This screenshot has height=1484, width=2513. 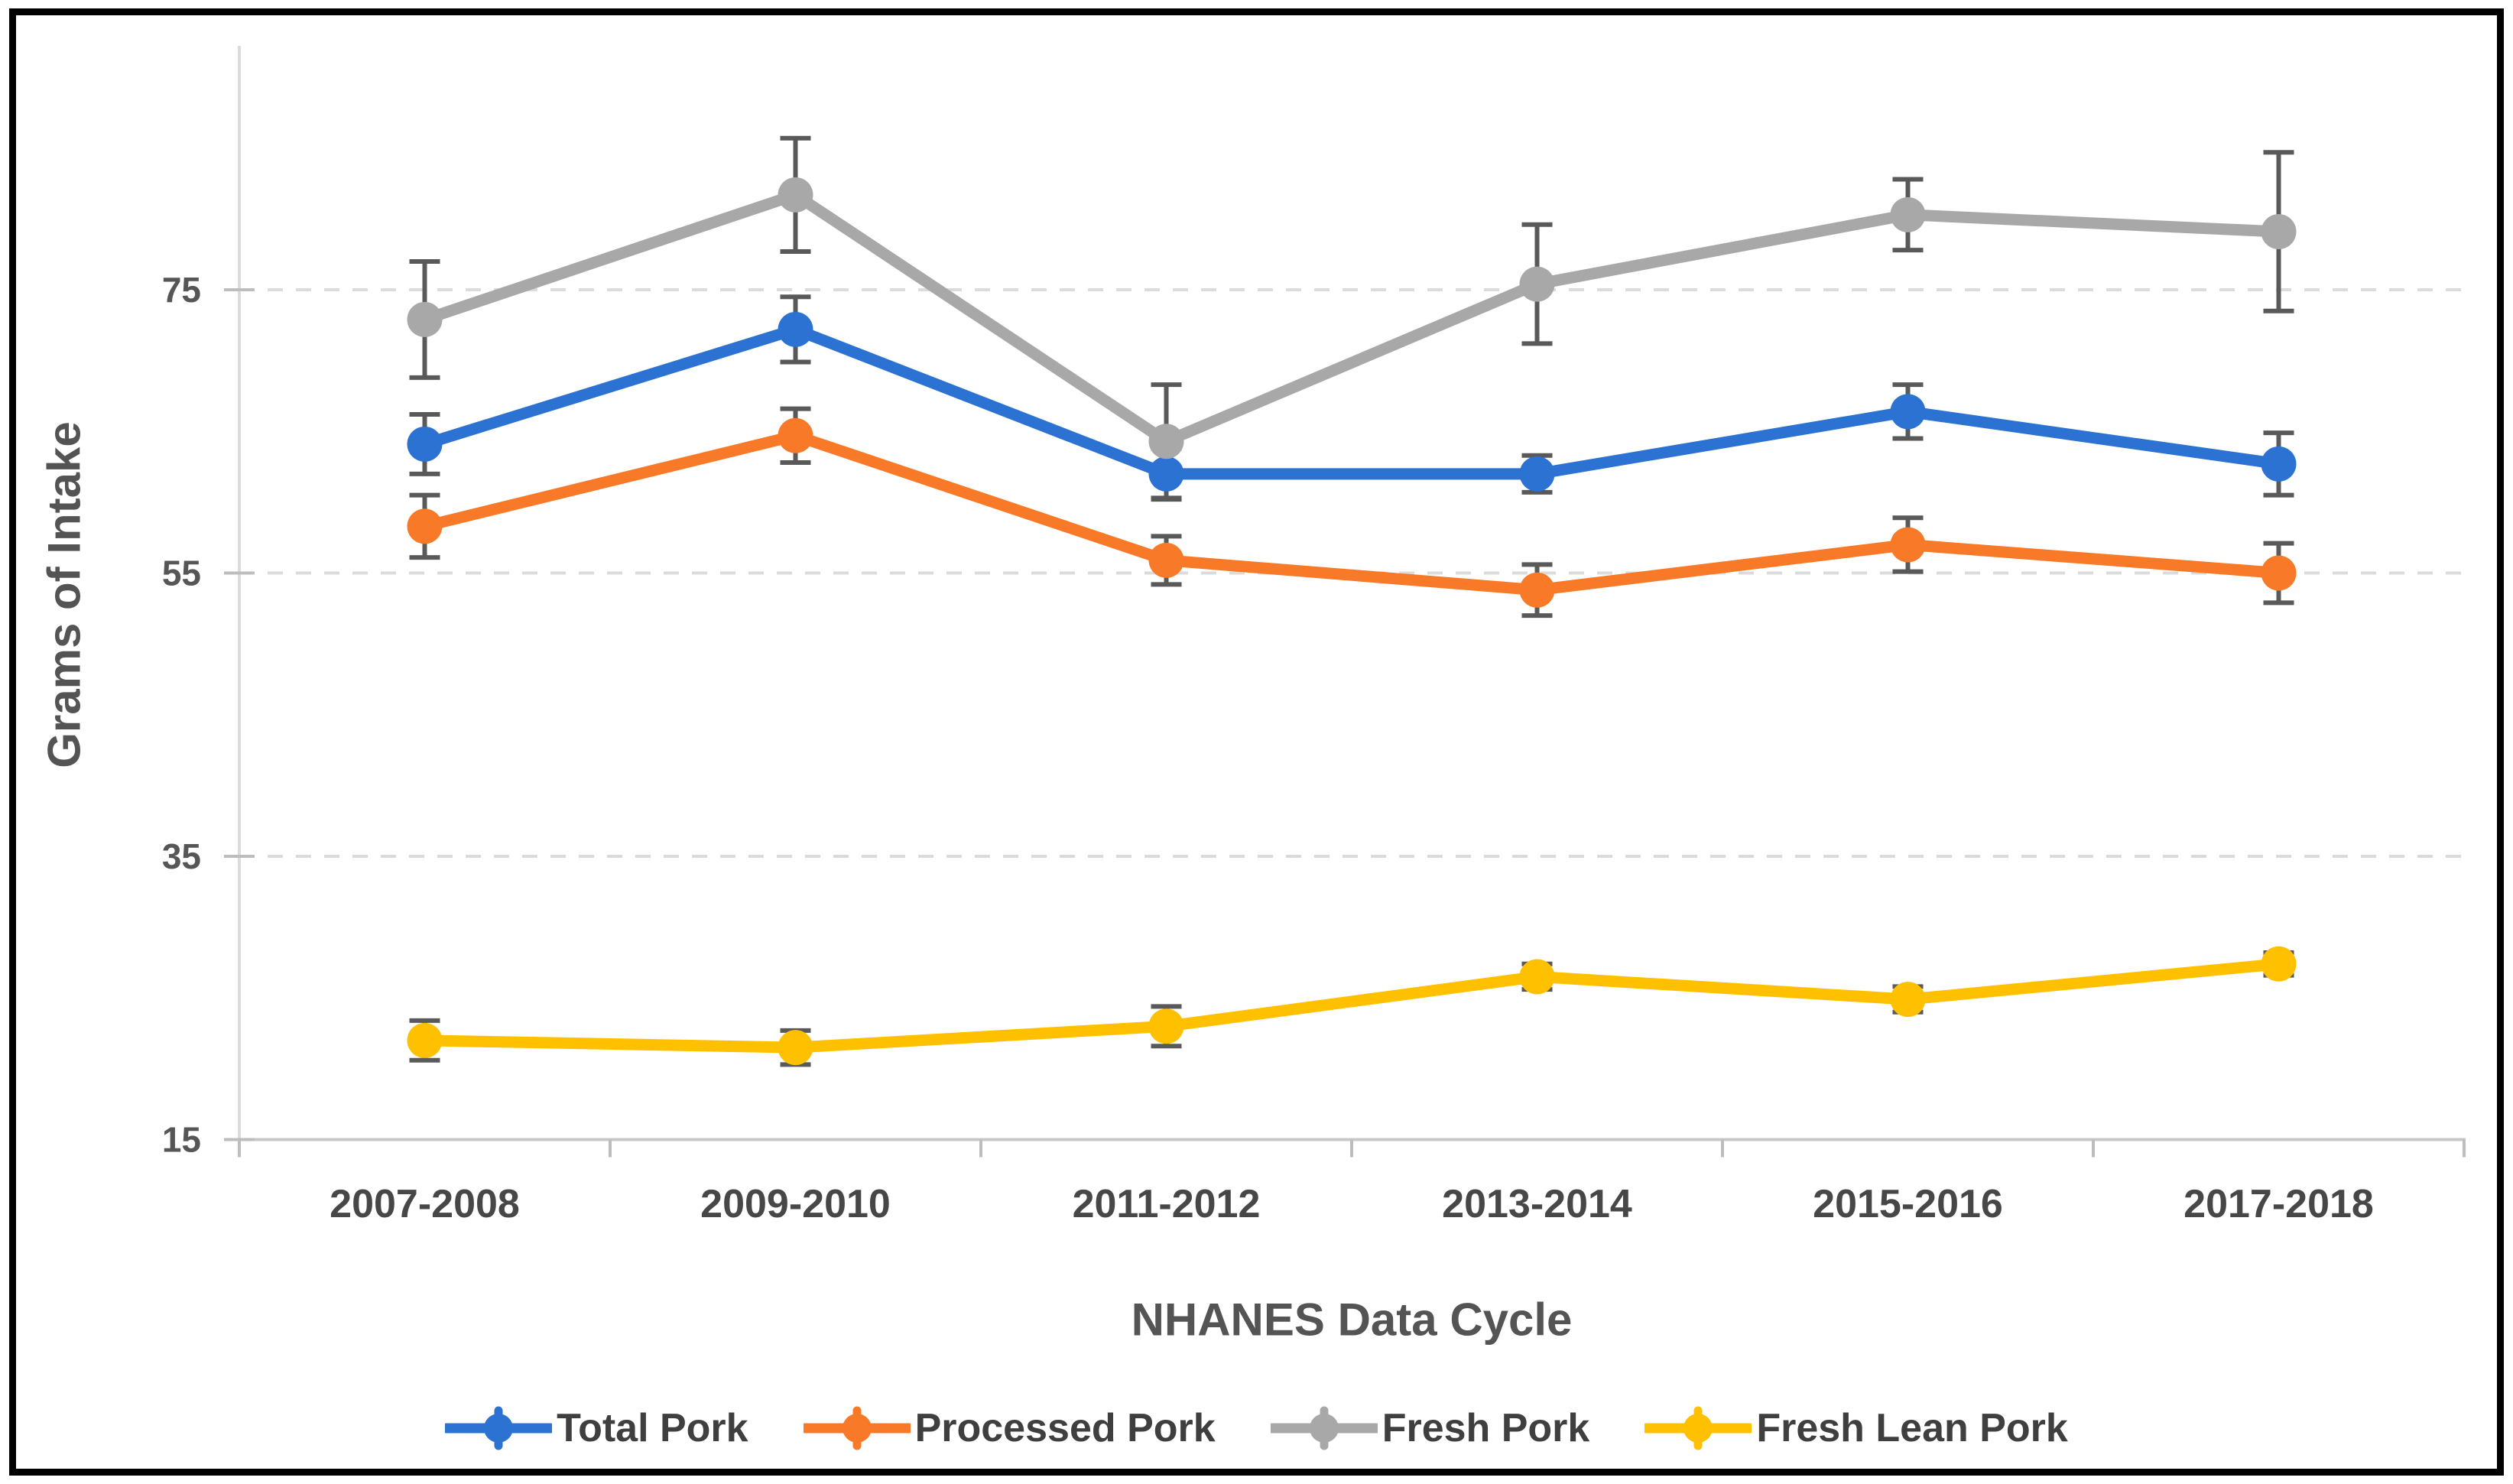 I want to click on data-point-fresh-pork-2011-2012, so click(x=1166, y=442).